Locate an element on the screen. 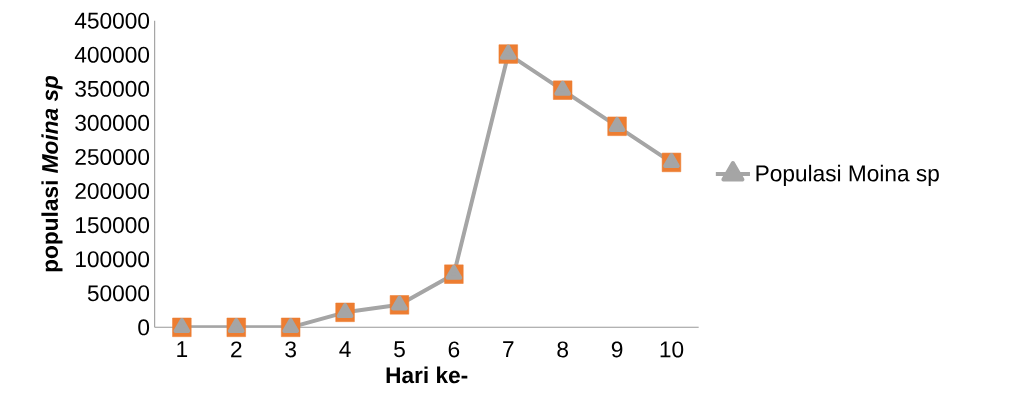 This screenshot has height=410, width=1016. x-tick-label: 5 is located at coordinates (399, 349).